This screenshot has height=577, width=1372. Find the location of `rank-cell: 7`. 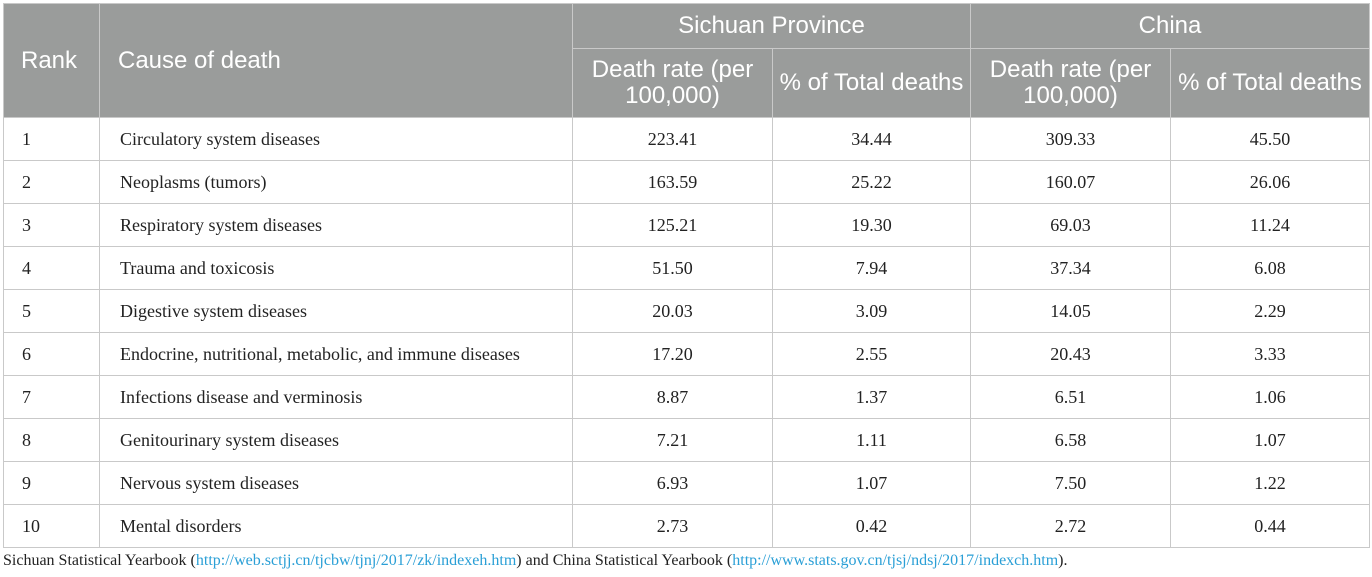

rank-cell: 7 is located at coordinates (51, 397).